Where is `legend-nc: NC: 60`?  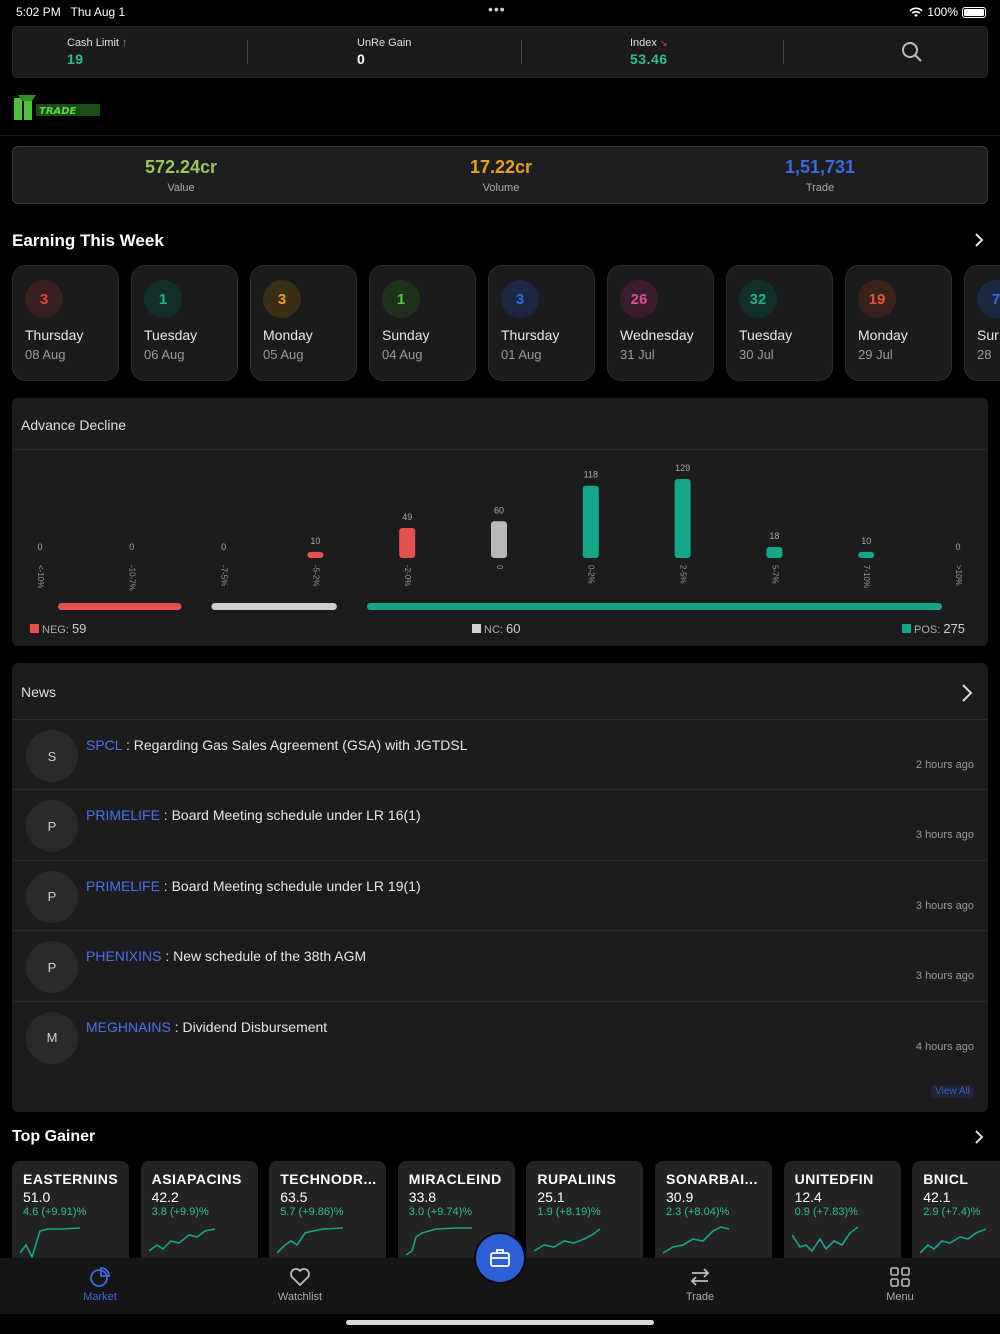
legend-nc: NC: 60 is located at coordinates (496, 628).